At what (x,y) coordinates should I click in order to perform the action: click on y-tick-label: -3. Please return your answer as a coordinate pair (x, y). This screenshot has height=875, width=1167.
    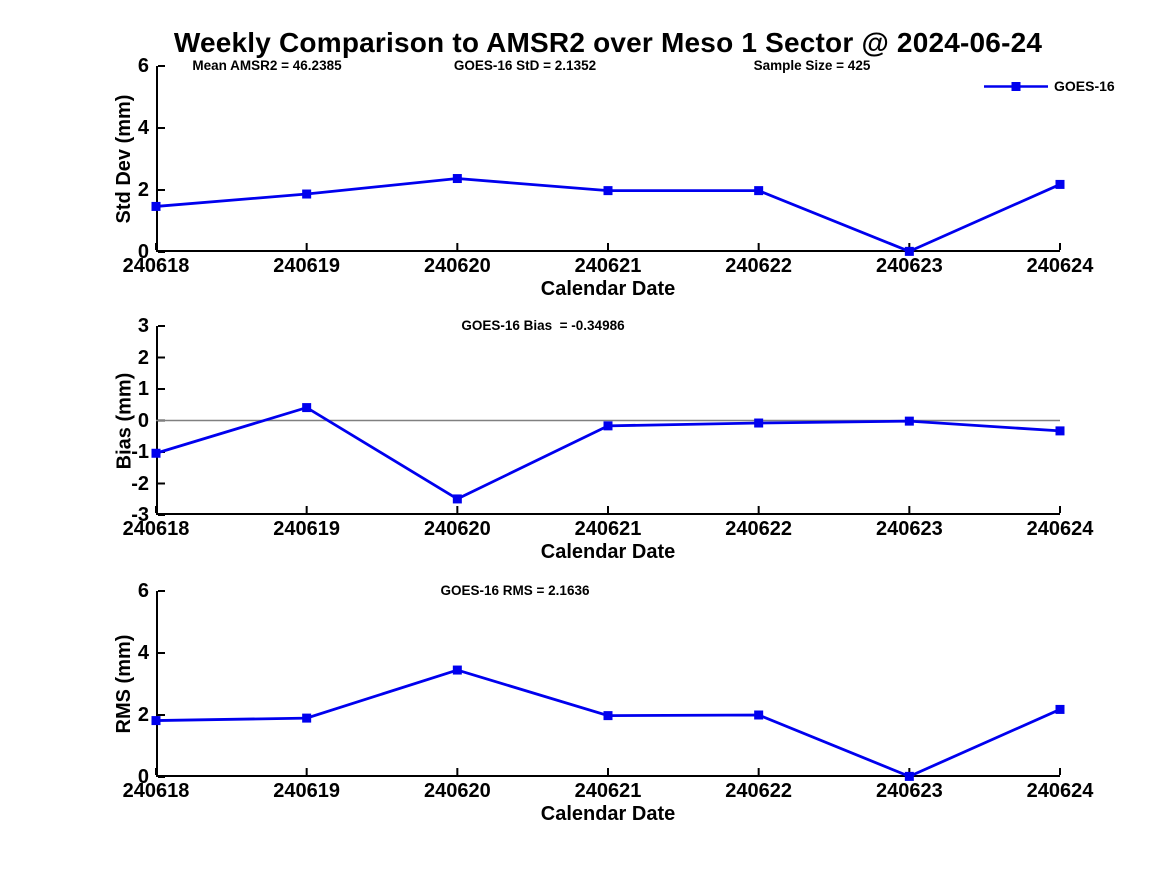
    Looking at the image, I should click on (140, 515).